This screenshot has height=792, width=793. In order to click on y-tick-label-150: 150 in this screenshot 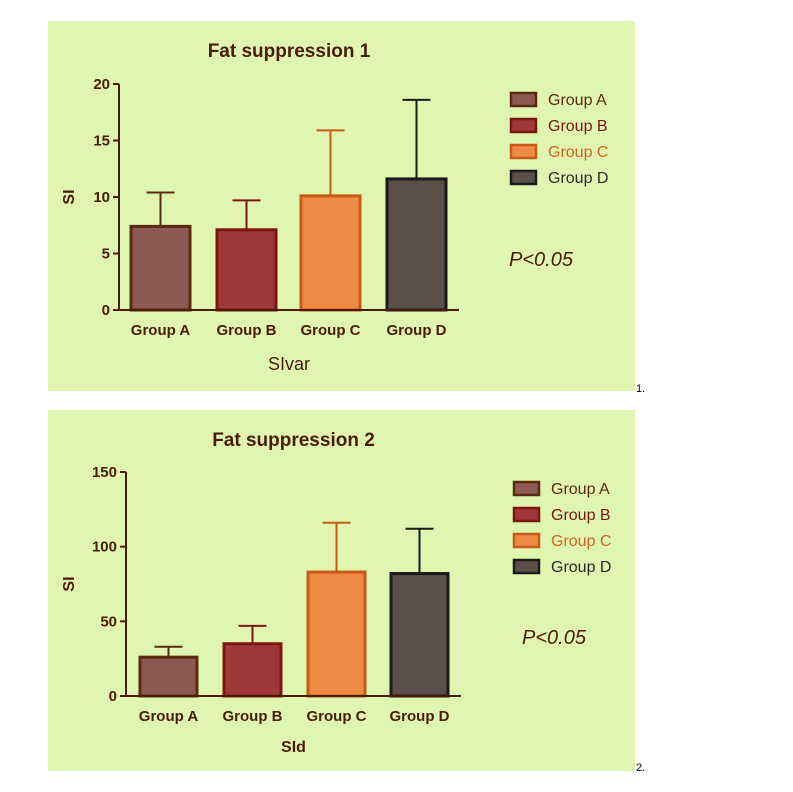, I will do `click(104, 472)`.